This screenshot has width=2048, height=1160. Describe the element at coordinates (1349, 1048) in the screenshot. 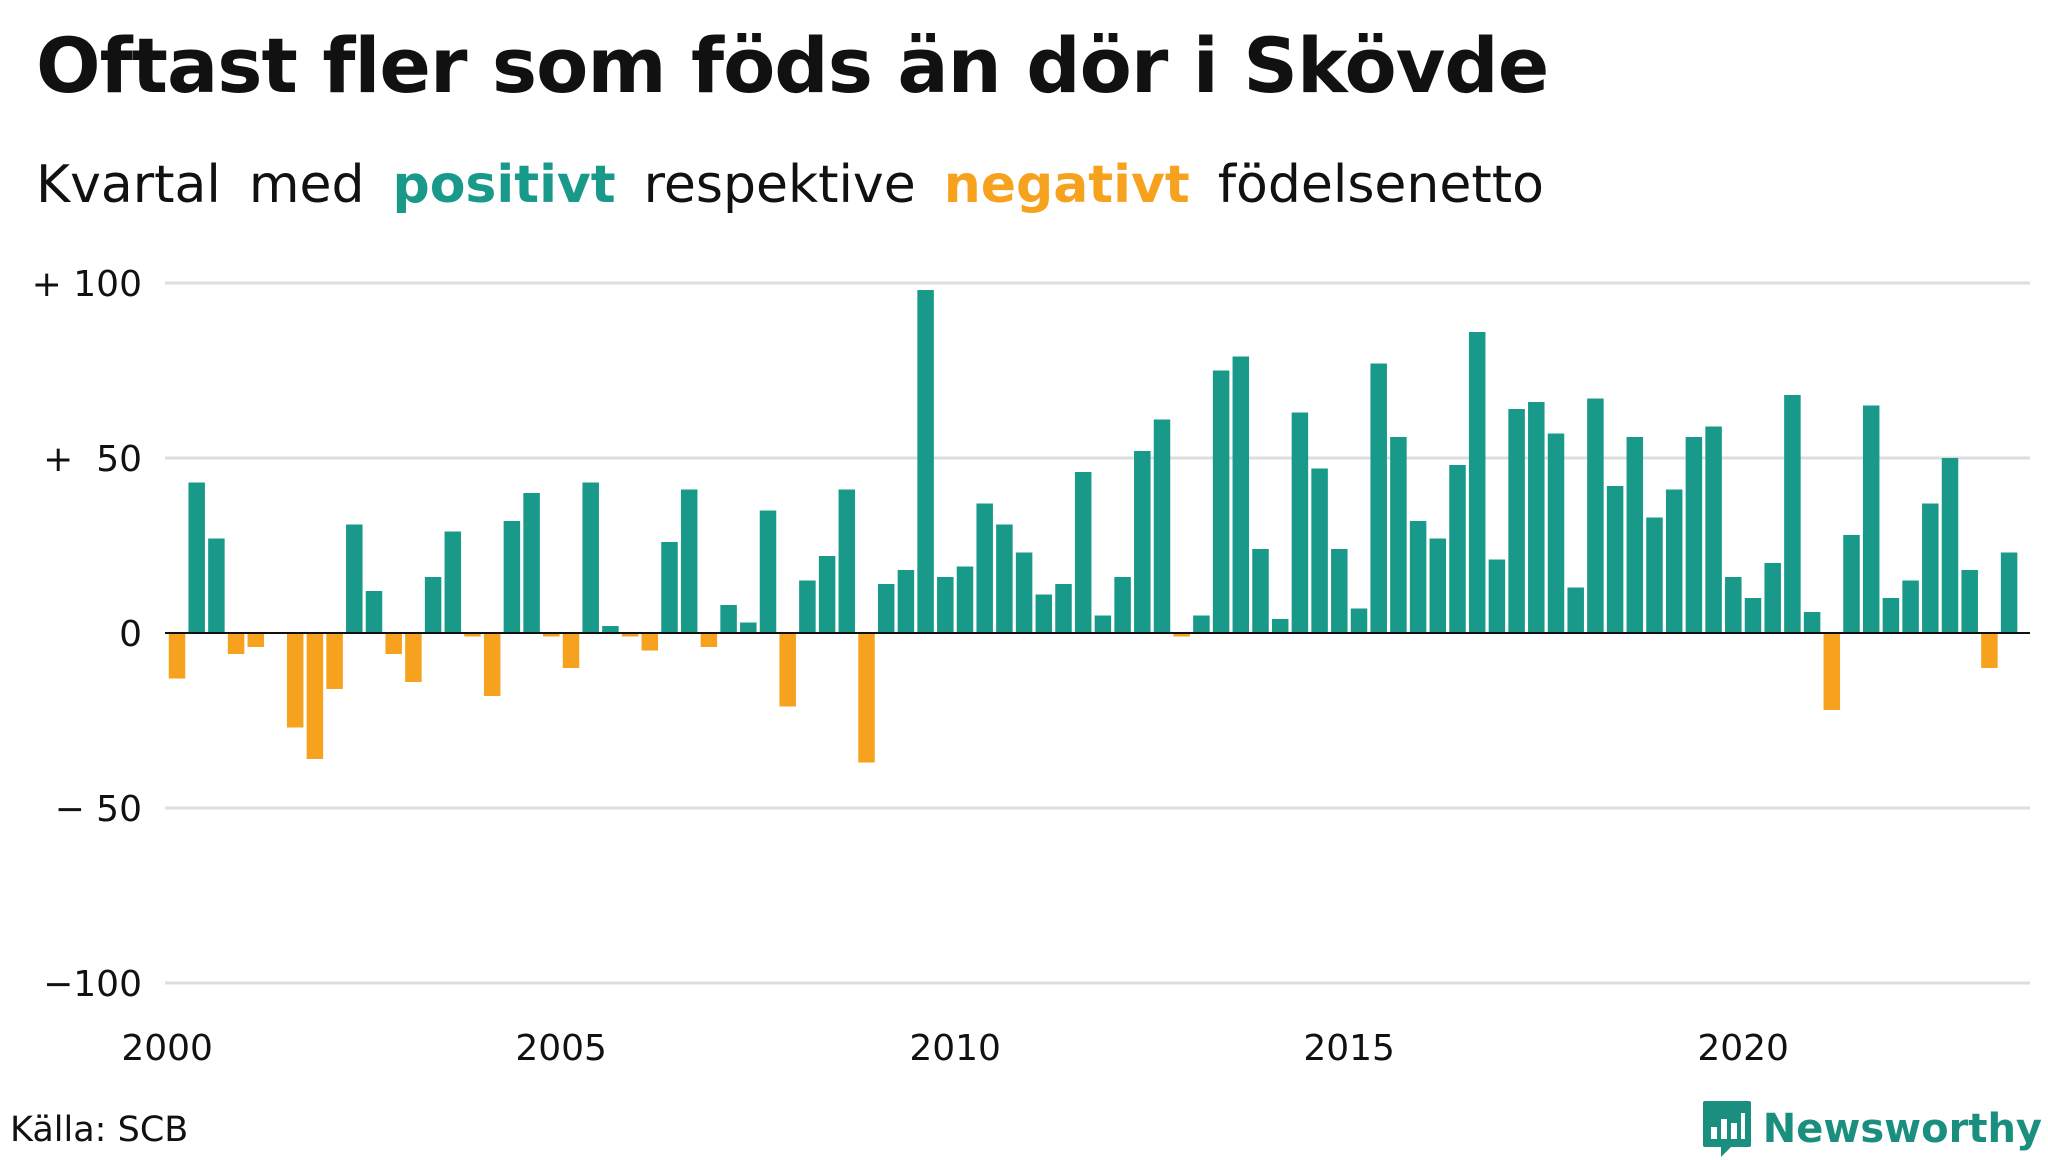

I see `x-tick-label: 2015` at that location.